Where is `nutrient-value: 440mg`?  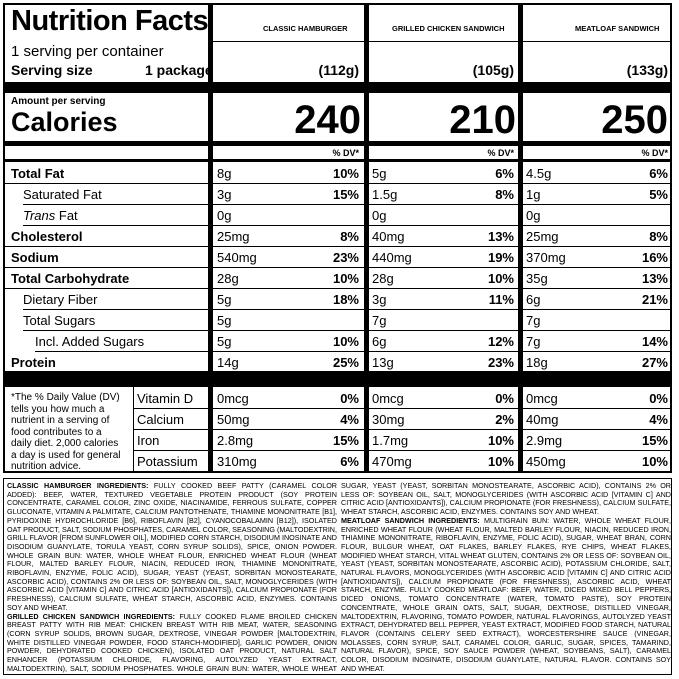 nutrient-value: 440mg is located at coordinates (392, 257).